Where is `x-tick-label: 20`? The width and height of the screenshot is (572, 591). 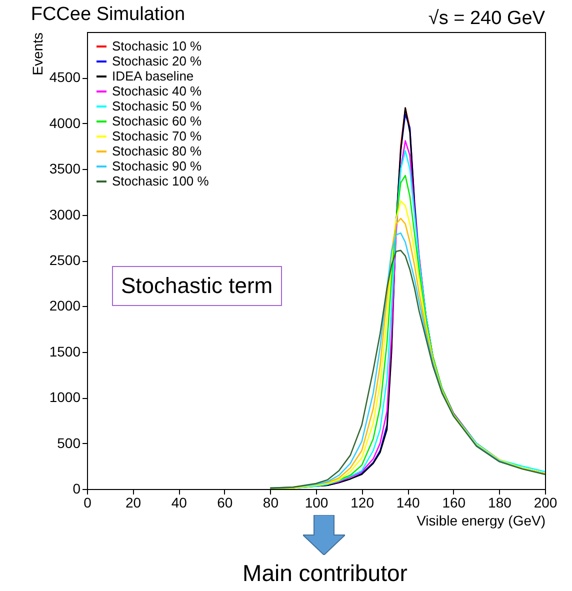 x-tick-label: 20 is located at coordinates (134, 502).